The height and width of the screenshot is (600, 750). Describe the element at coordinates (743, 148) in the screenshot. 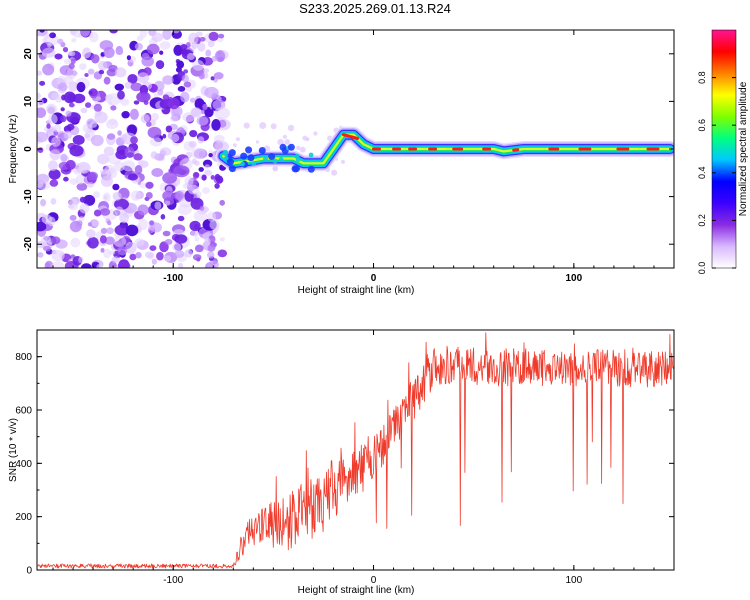

I see `colorbar-label: Normalized spectral amplitude` at that location.